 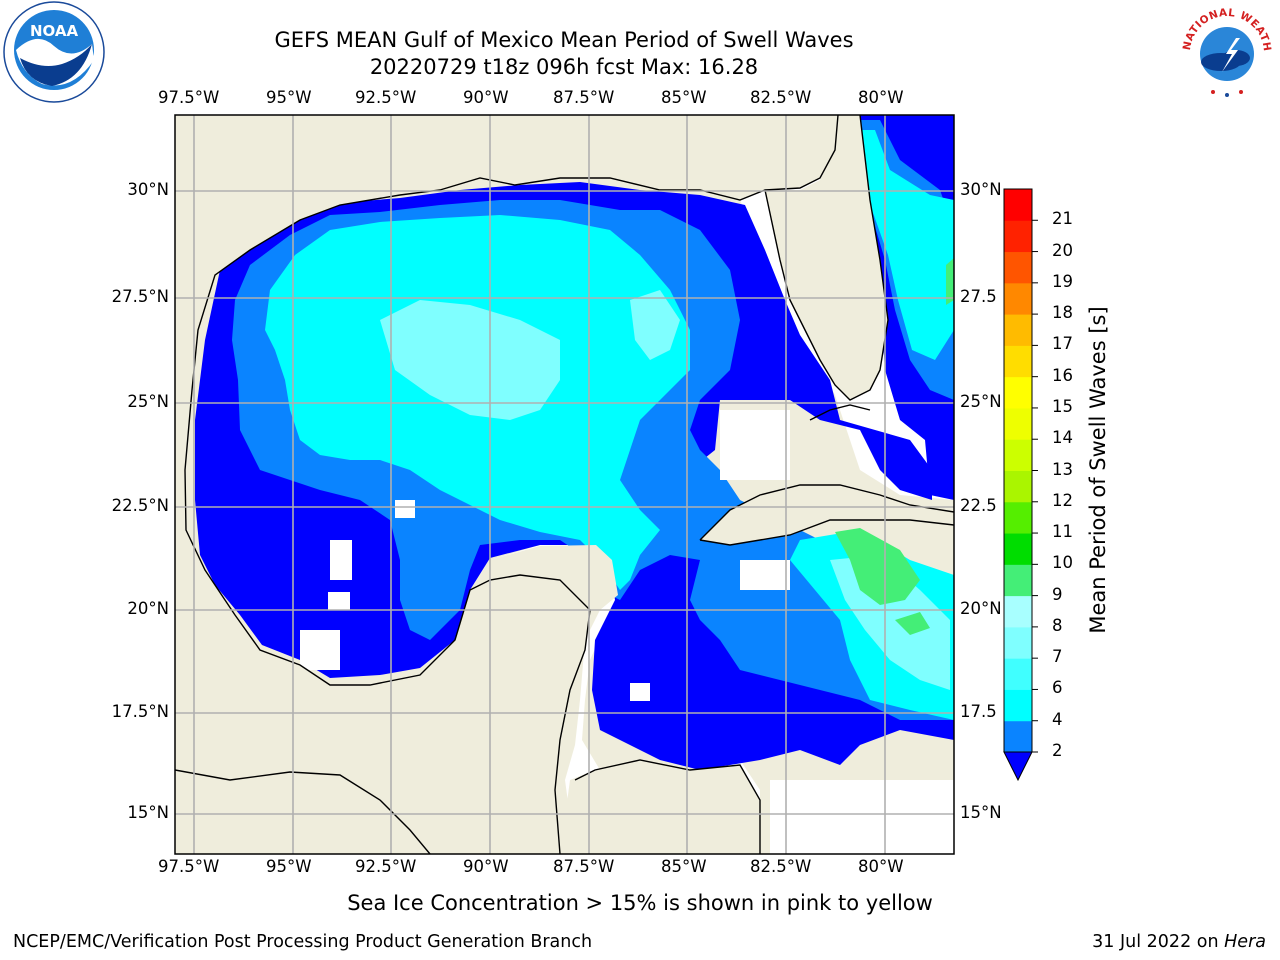 What do you see at coordinates (1057, 657) in the screenshot?
I see `colorbar-tick-label: 7` at bounding box center [1057, 657].